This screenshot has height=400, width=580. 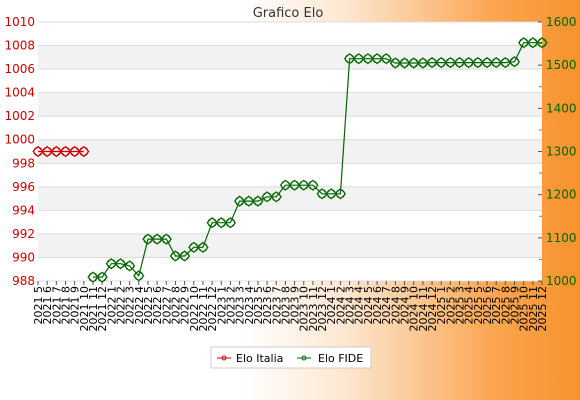 I want to click on x-tick-label: 2024 2, so click(x=340, y=305).